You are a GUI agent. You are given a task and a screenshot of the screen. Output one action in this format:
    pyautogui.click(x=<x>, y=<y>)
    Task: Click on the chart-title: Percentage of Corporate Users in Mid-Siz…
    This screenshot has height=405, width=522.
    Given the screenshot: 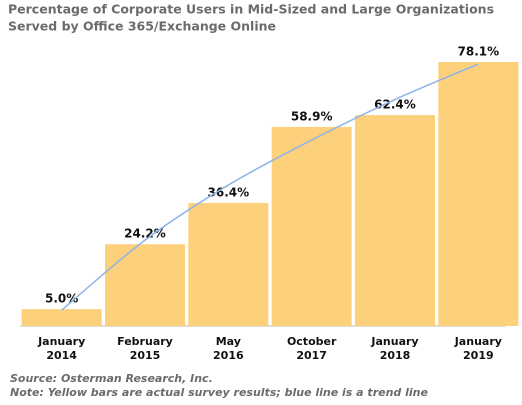 What is the action you would take?
    pyautogui.click(x=251, y=9)
    